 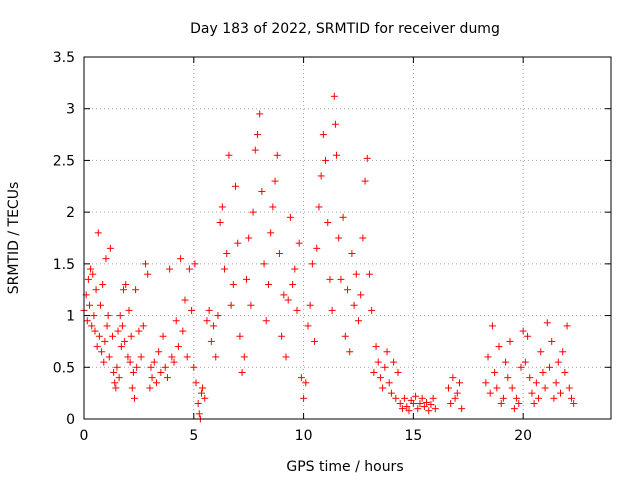 What do you see at coordinates (70, 213) in the screenshot?
I see `y-tick-label: 2` at bounding box center [70, 213].